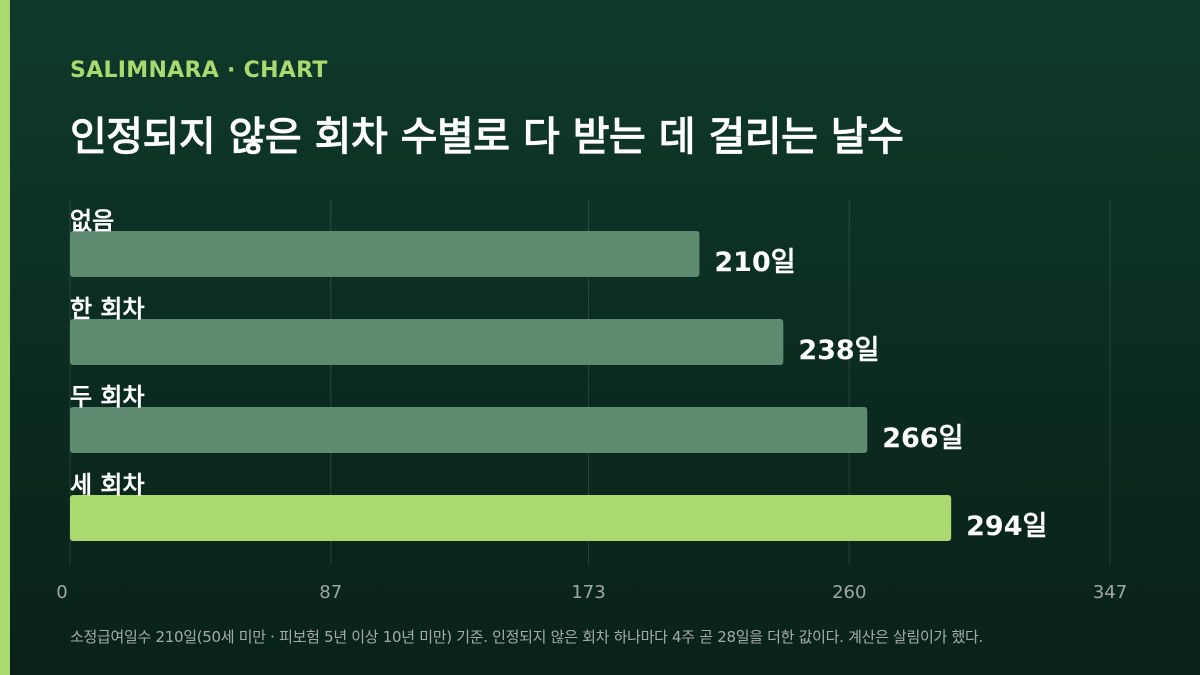  What do you see at coordinates (588, 592) in the screenshot?
I see `x-tick-label: 173` at bounding box center [588, 592].